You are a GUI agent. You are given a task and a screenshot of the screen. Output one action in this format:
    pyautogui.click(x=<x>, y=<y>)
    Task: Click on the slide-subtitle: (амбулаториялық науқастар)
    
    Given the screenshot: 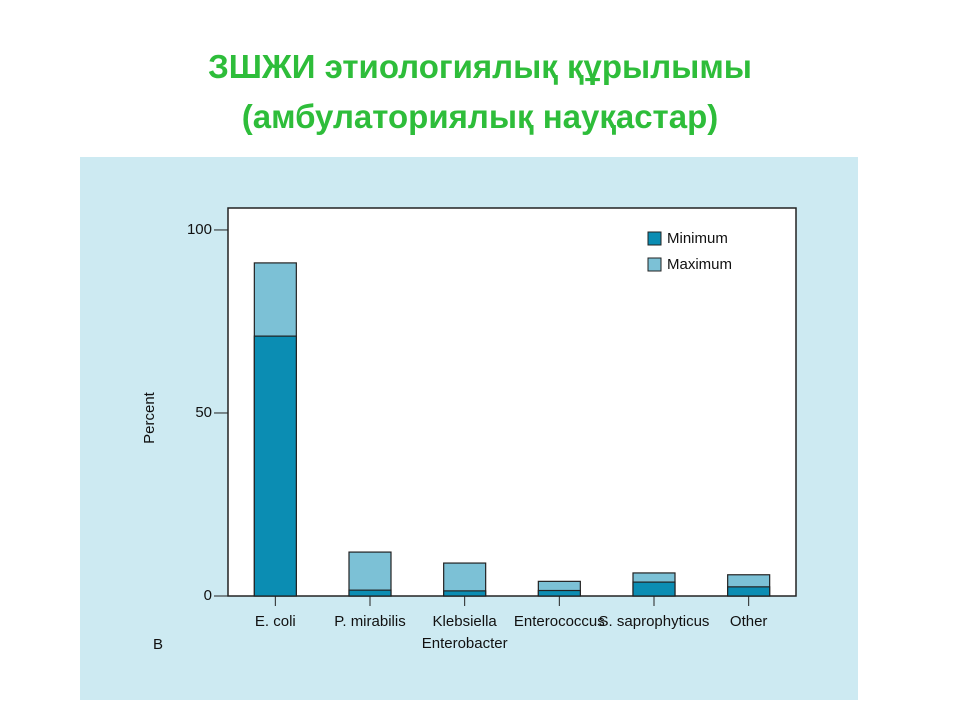 What is the action you would take?
    pyautogui.click(x=480, y=116)
    